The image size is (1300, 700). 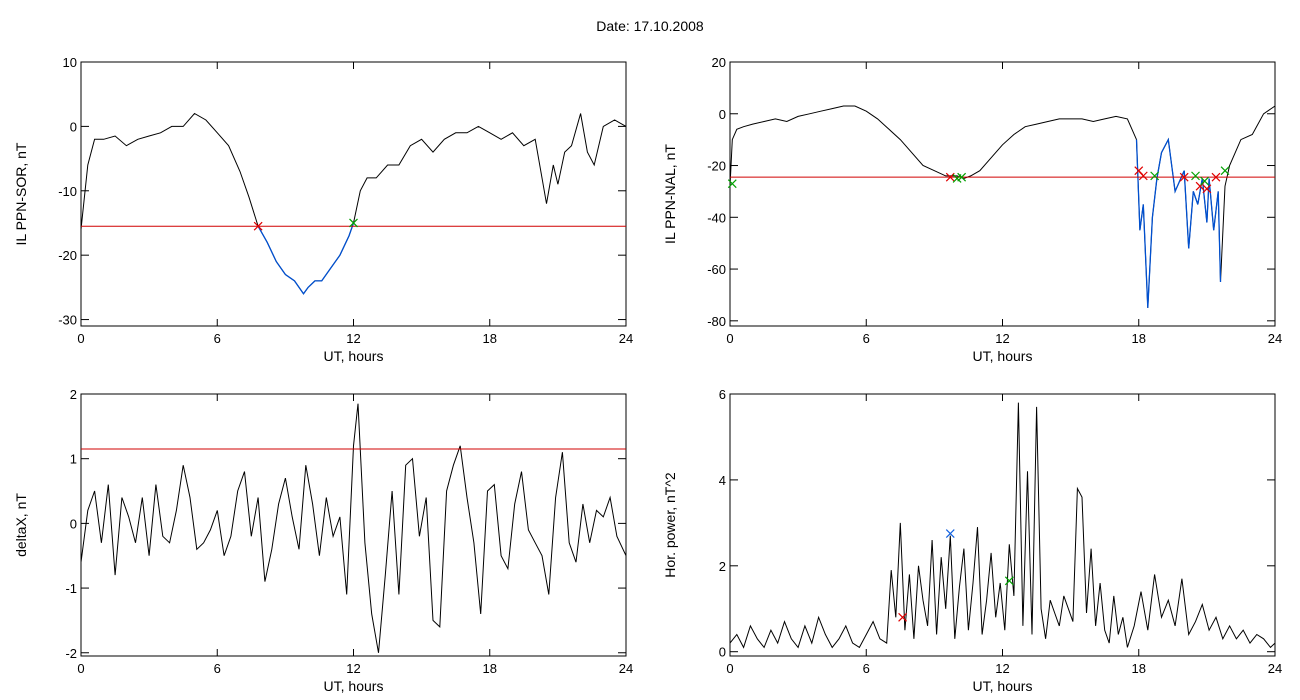 I want to click on y-tick-label: 10, so click(x=70, y=62).